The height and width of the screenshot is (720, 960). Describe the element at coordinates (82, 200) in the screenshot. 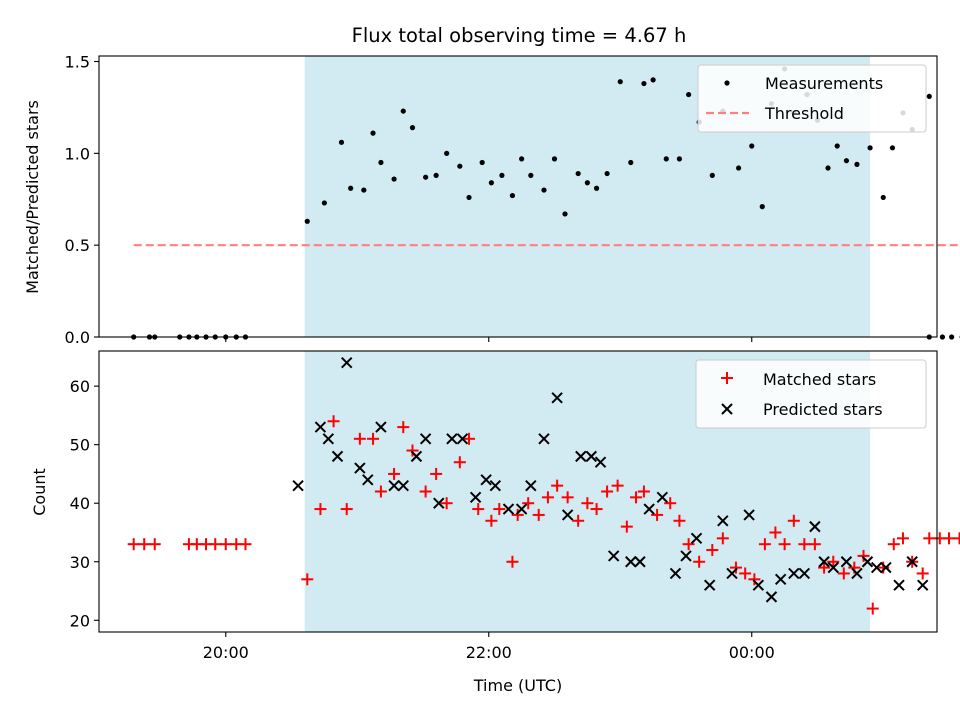

I see `ratio-y-axis: 0.0 0.5 1.0 1.5` at that location.